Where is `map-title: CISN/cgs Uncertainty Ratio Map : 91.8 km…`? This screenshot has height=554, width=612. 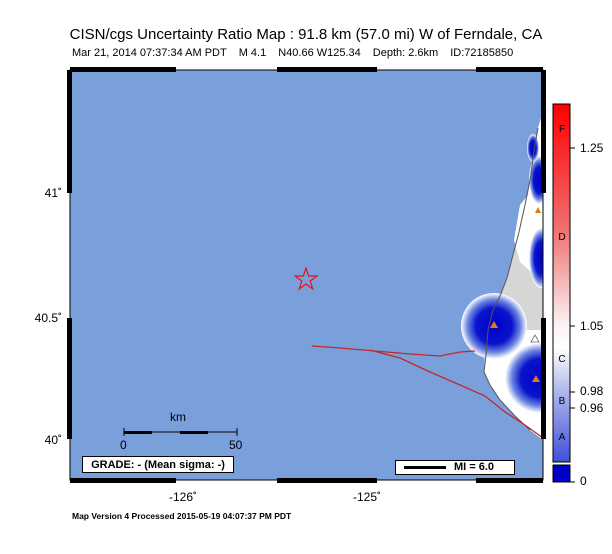
map-title: CISN/cgs Uncertainty Ratio Map : 91.8 km… is located at coordinates (306, 34).